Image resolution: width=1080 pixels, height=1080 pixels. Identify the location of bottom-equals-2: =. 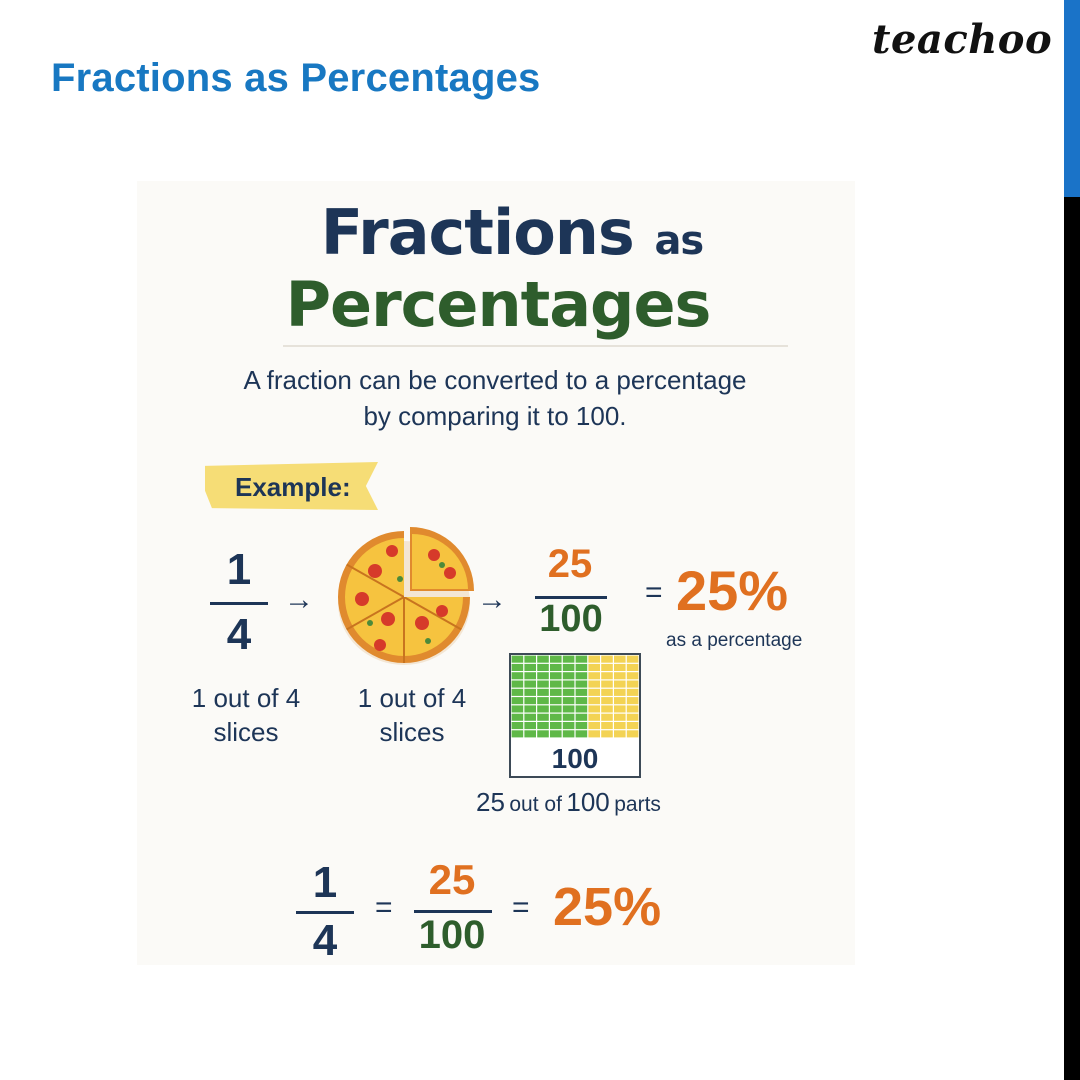
(521, 907).